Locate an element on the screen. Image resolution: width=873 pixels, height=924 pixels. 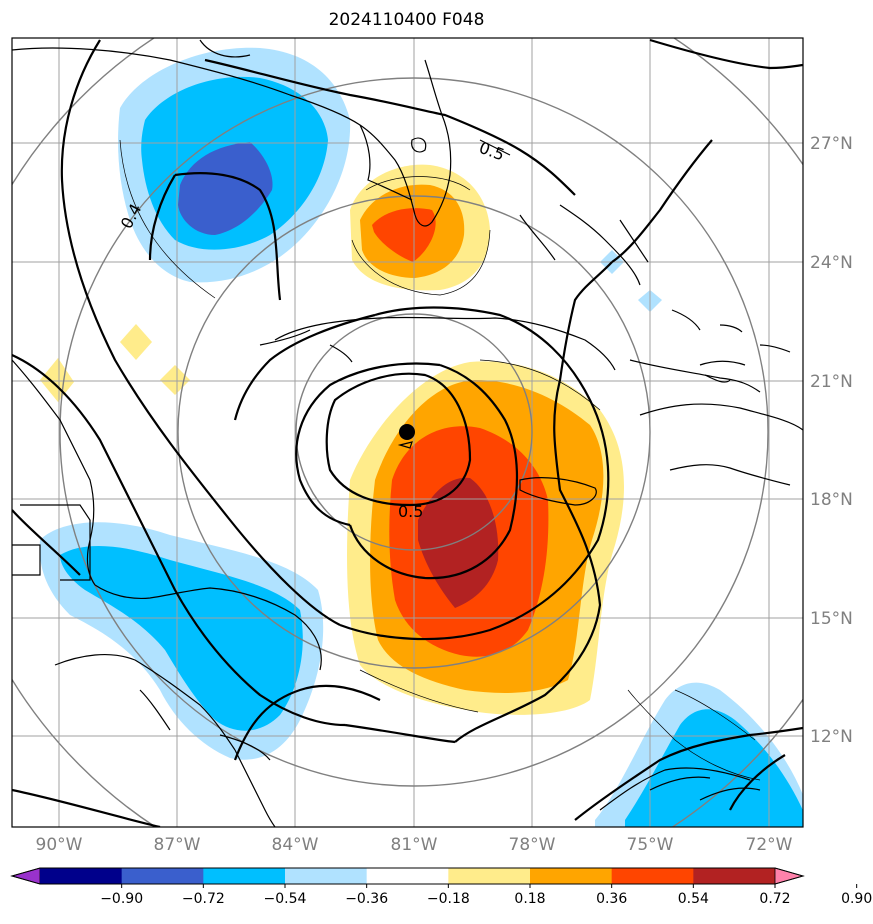
colorbar-extend-max is located at coordinates (789, 876).